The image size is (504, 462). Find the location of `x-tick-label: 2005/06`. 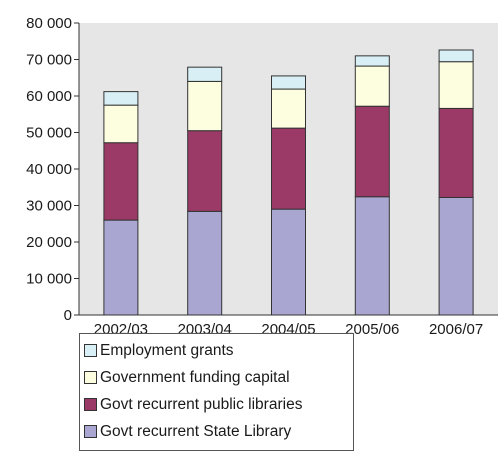

x-tick-label: 2005/06 is located at coordinates (372, 329).